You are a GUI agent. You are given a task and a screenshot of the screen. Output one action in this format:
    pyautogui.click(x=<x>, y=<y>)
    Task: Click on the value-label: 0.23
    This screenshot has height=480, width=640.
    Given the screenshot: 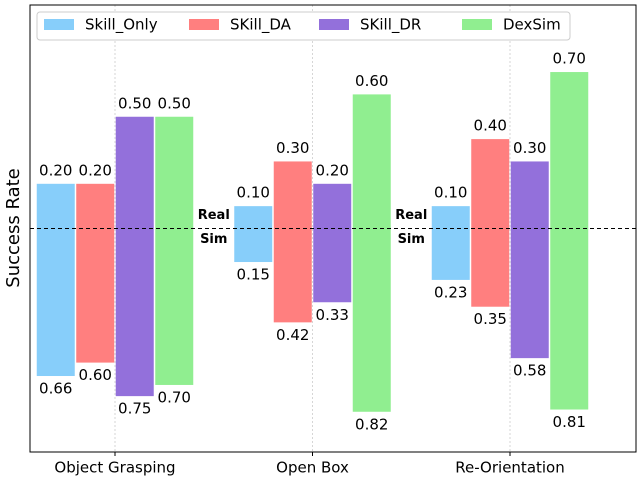 What is the action you would take?
    pyautogui.click(x=450, y=292)
    